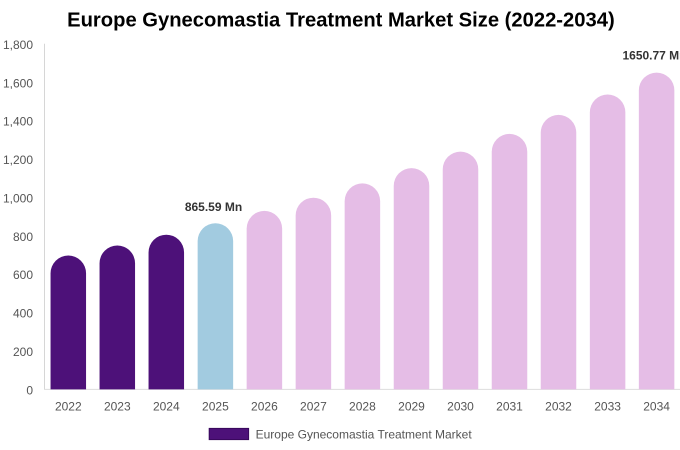 The height and width of the screenshot is (450, 680). What do you see at coordinates (23, 352) in the screenshot?
I see `svg-text: 200` at bounding box center [23, 352].